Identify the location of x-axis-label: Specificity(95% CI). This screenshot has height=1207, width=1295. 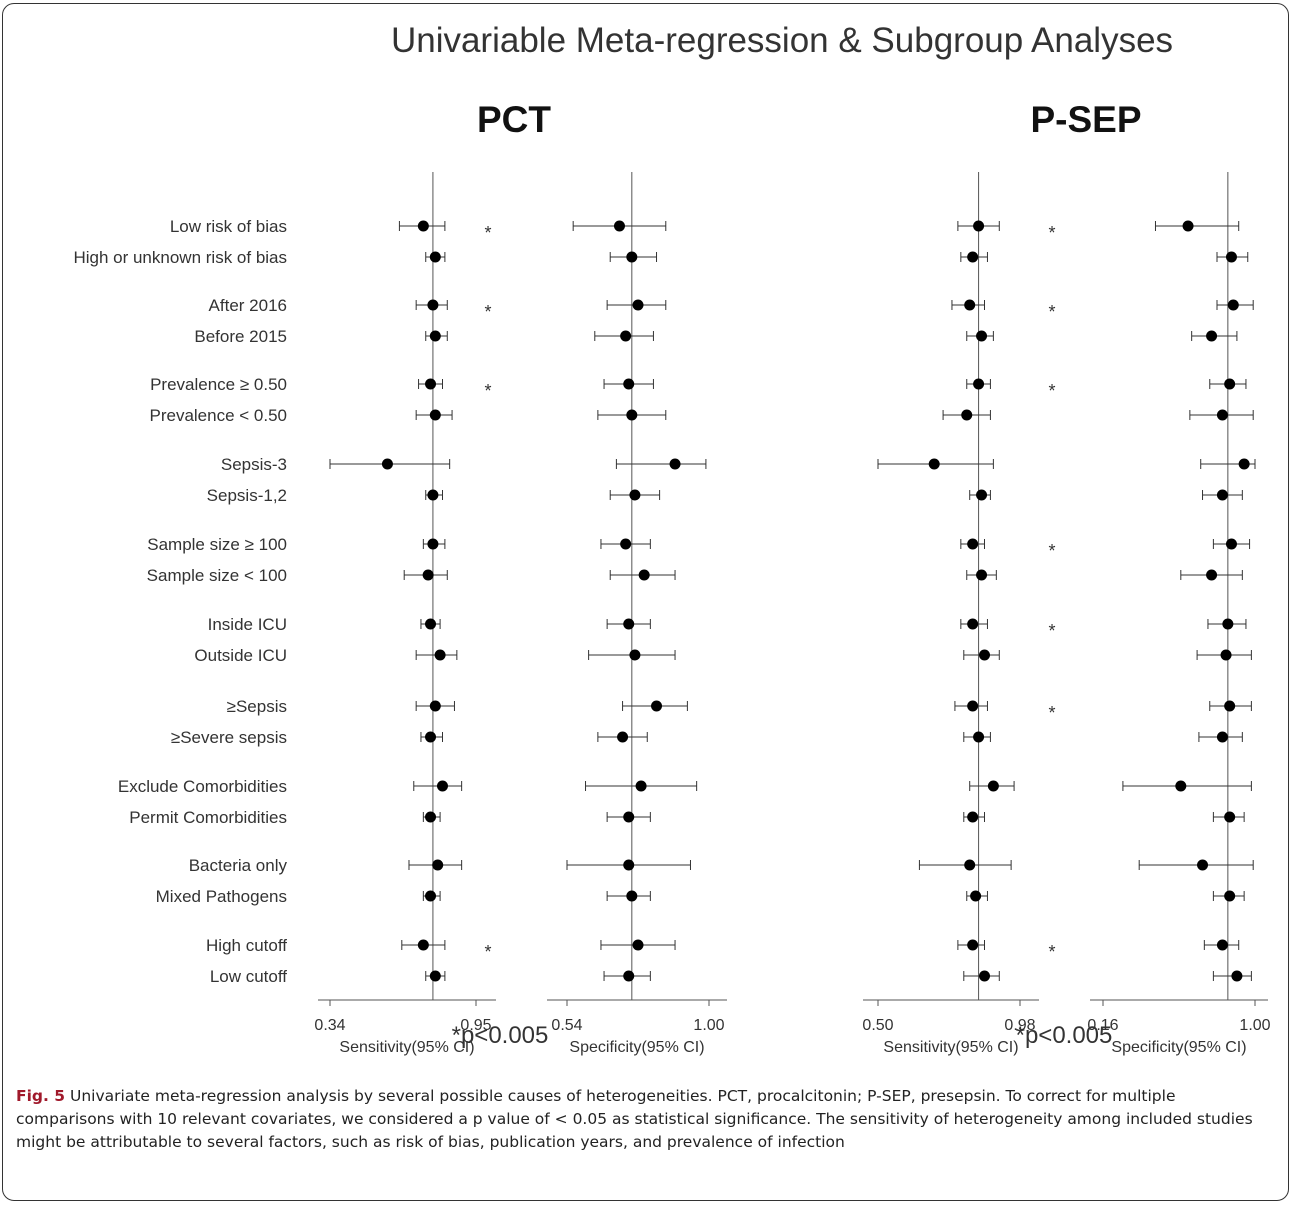
(636, 1047).